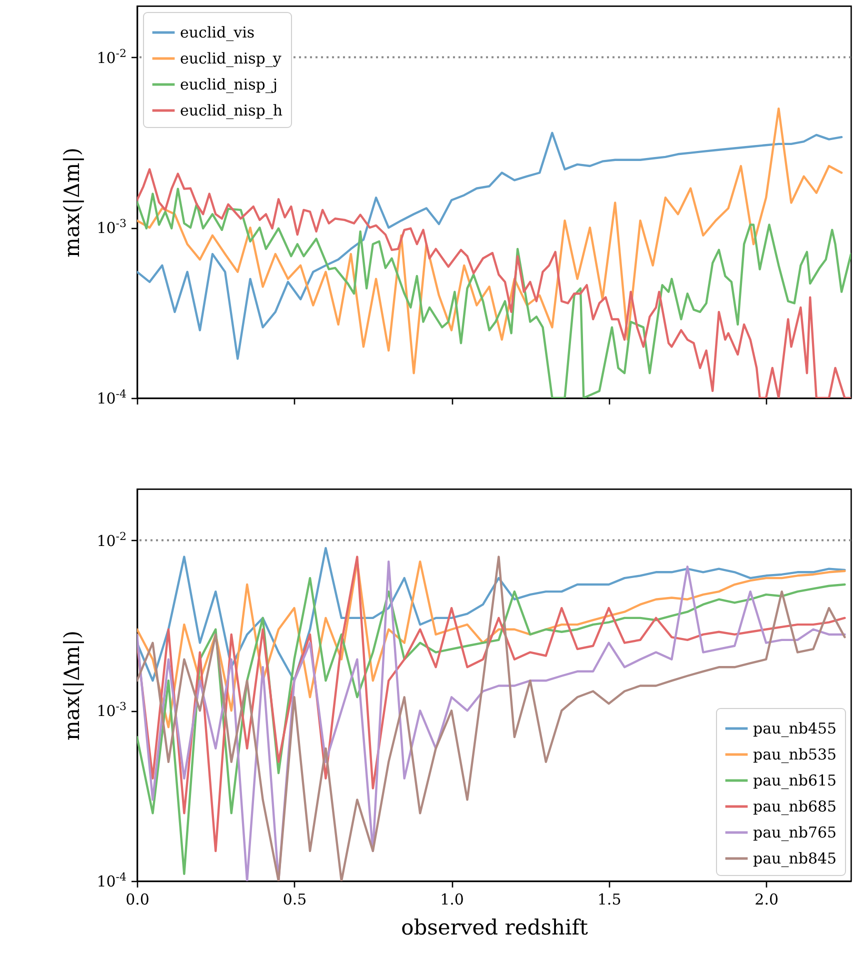 The width and height of the screenshot is (856, 965). I want to click on legend-label: pau_nb765, so click(795, 833).